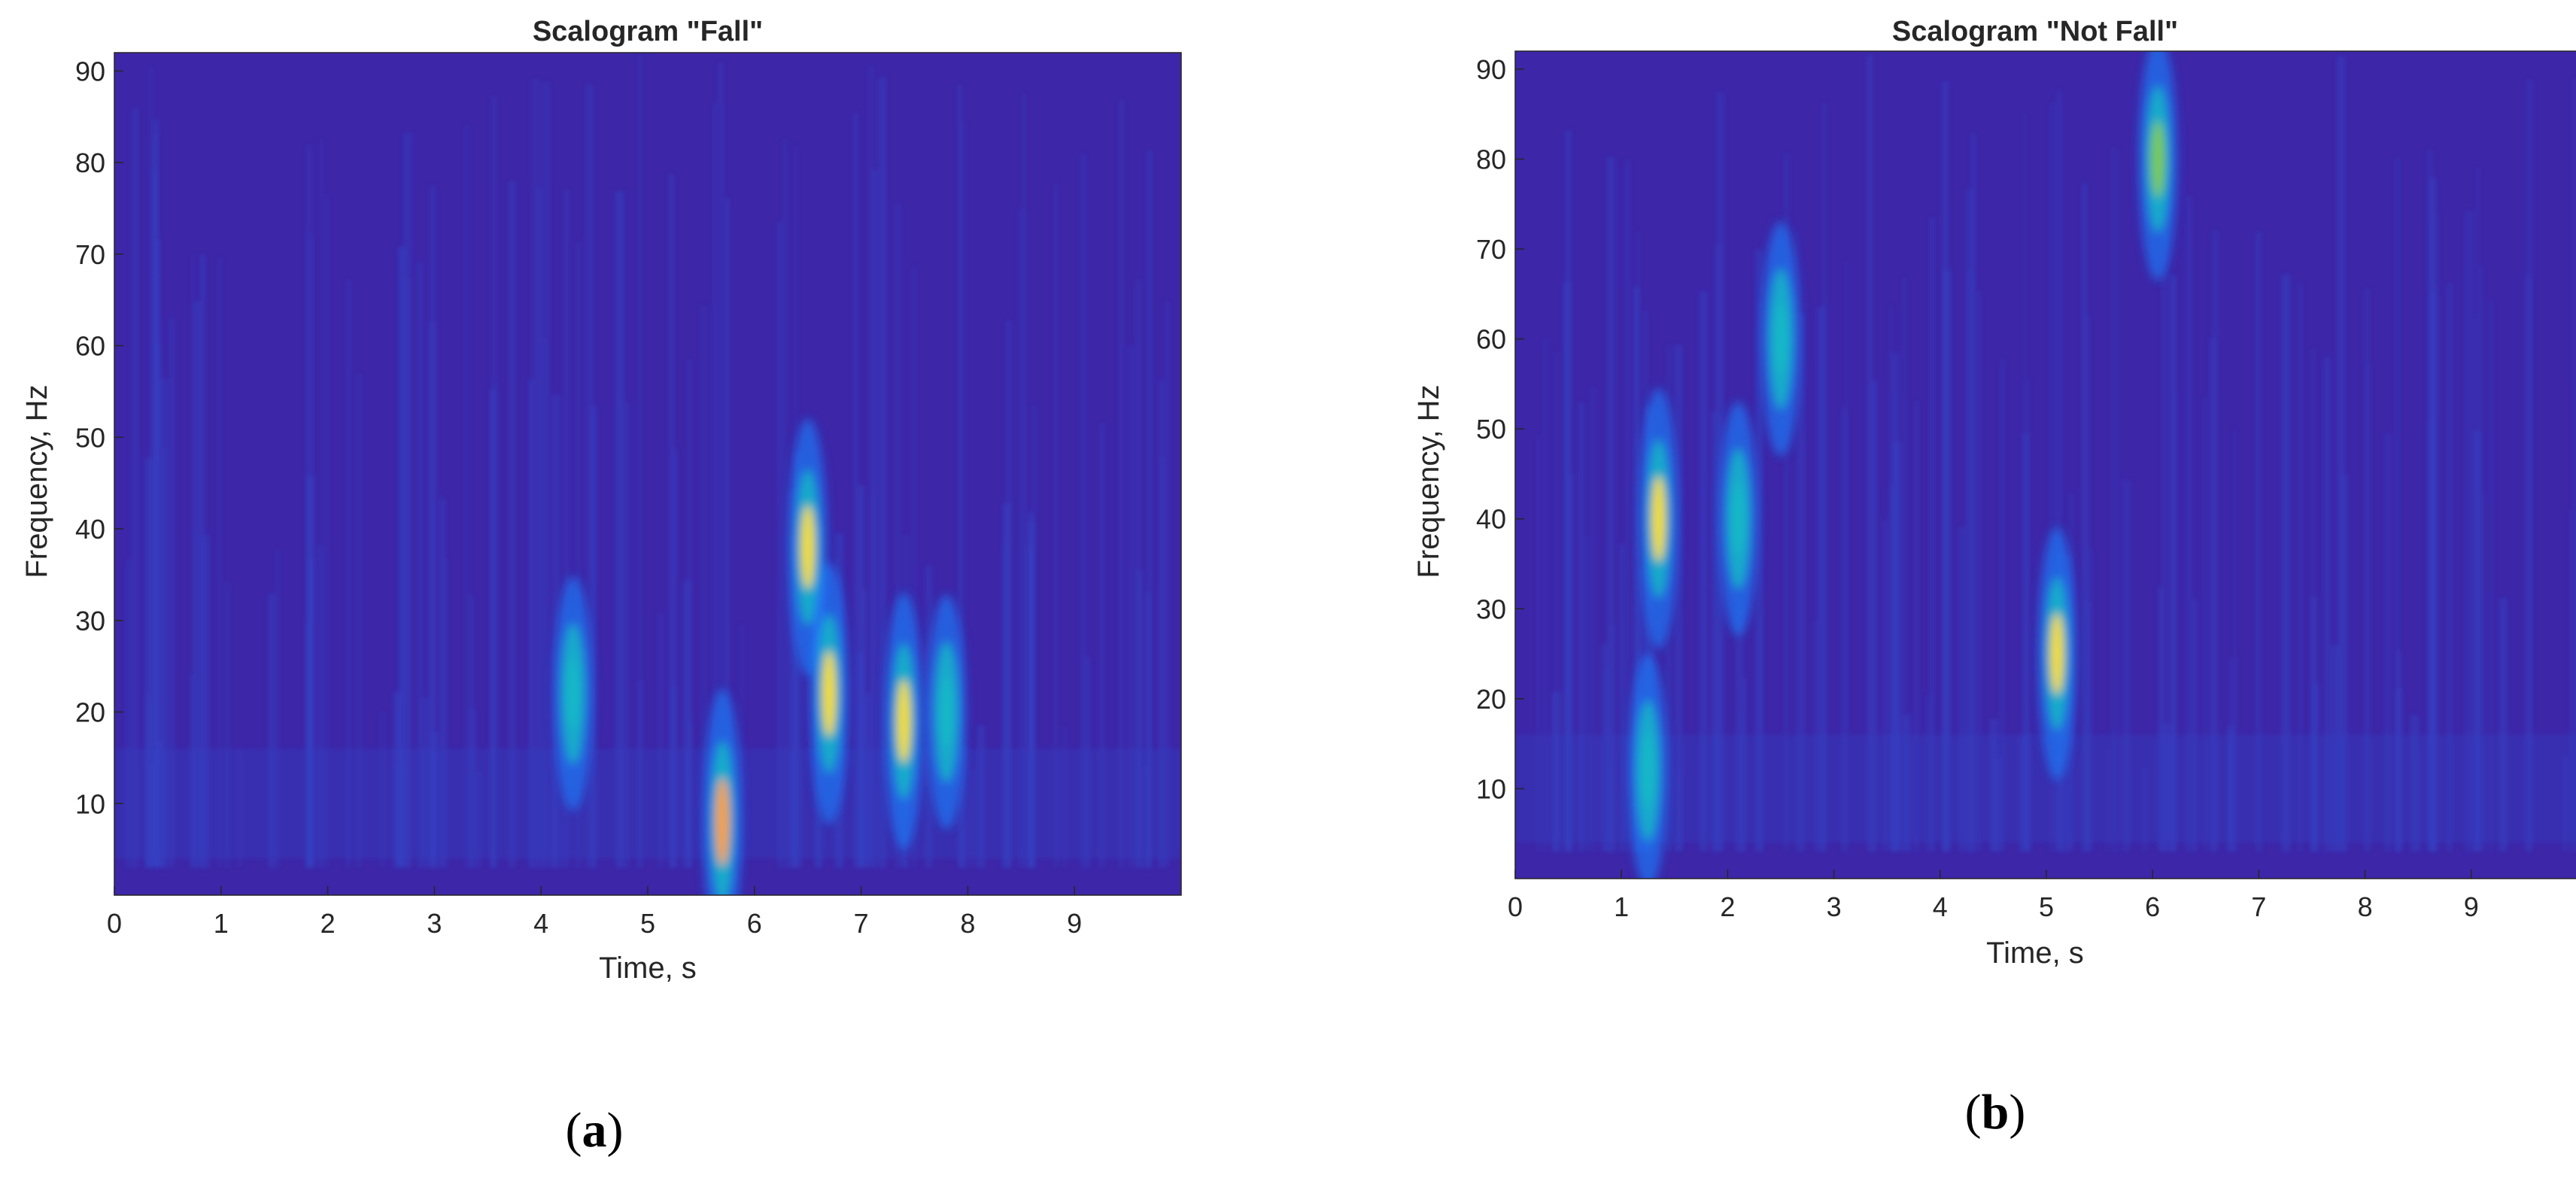 This screenshot has height=1178, width=2576. I want to click on chart-title: Scalogram "Fall", so click(648, 31).